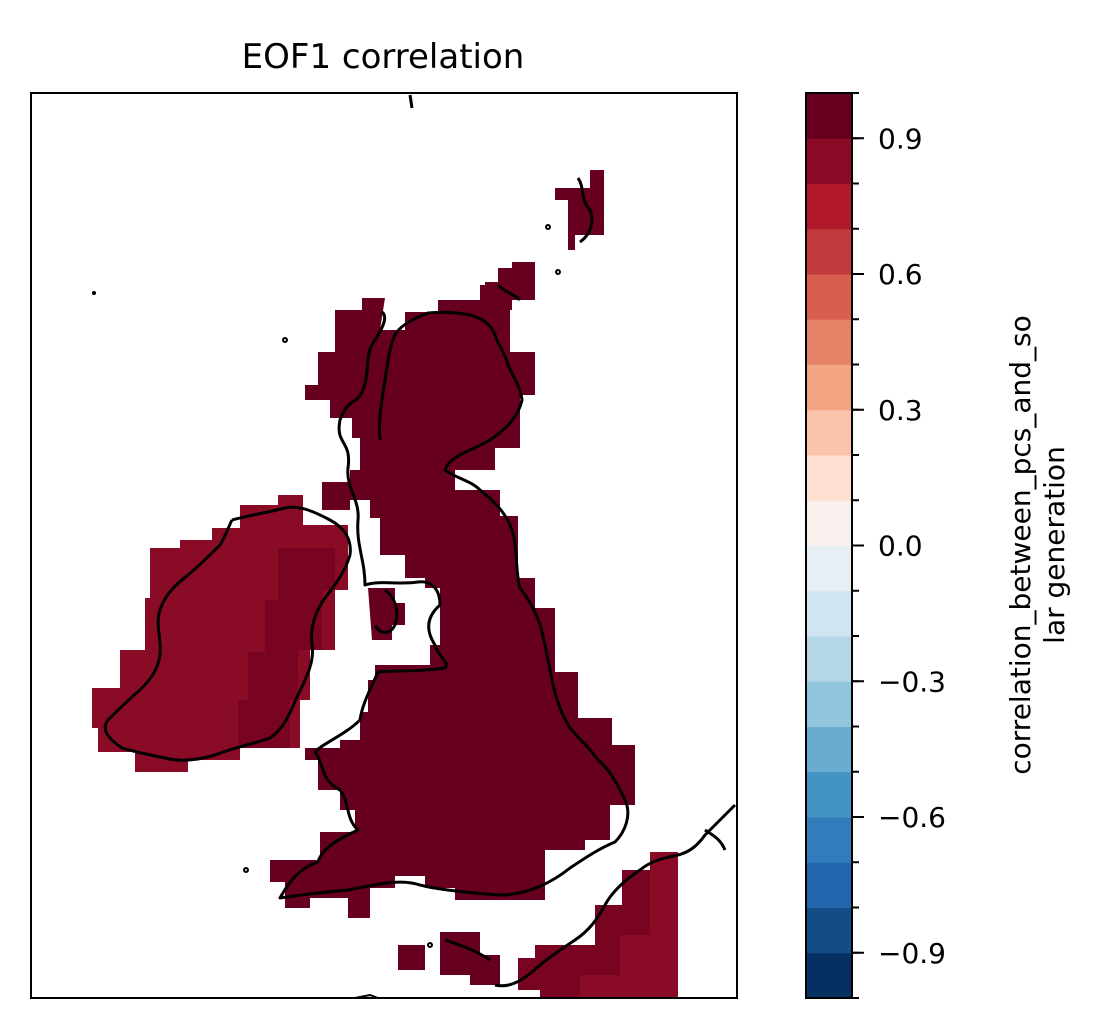 The height and width of the screenshot is (1029, 1114). I want to click on colorbar-ticks: 0.9 0.6 0.3 0.0 −0.3 −0.6 −0.9, so click(899, 546).